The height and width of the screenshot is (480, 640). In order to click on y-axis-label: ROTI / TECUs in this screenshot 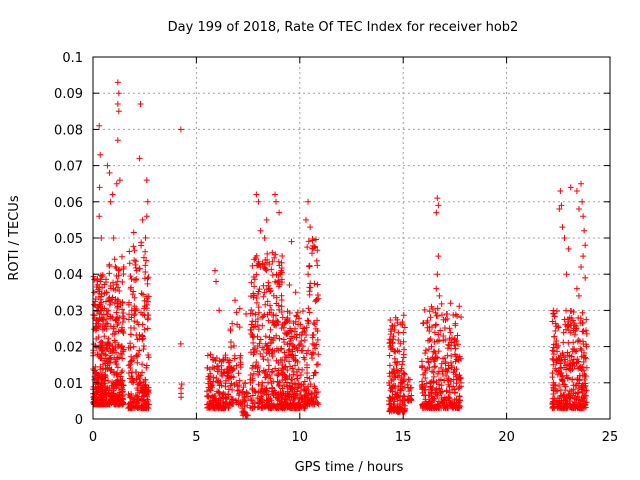, I will do `click(14, 237)`.